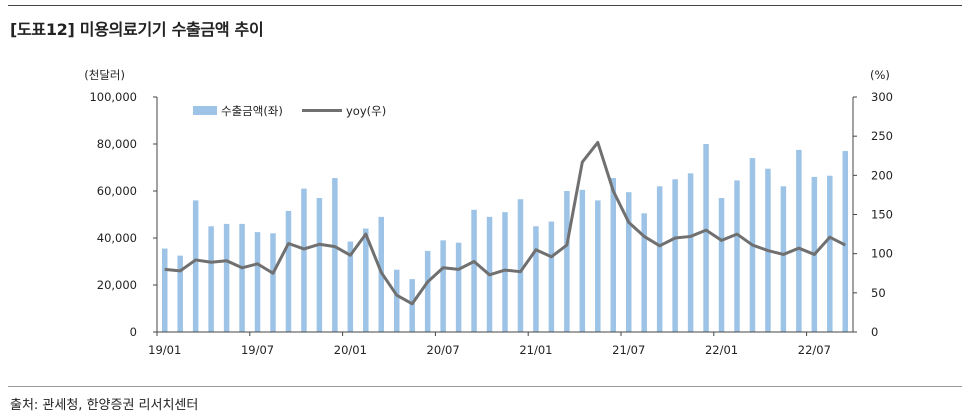 Image resolution: width=967 pixels, height=419 pixels. I want to click on x-tick-label: 20/01, so click(350, 350).